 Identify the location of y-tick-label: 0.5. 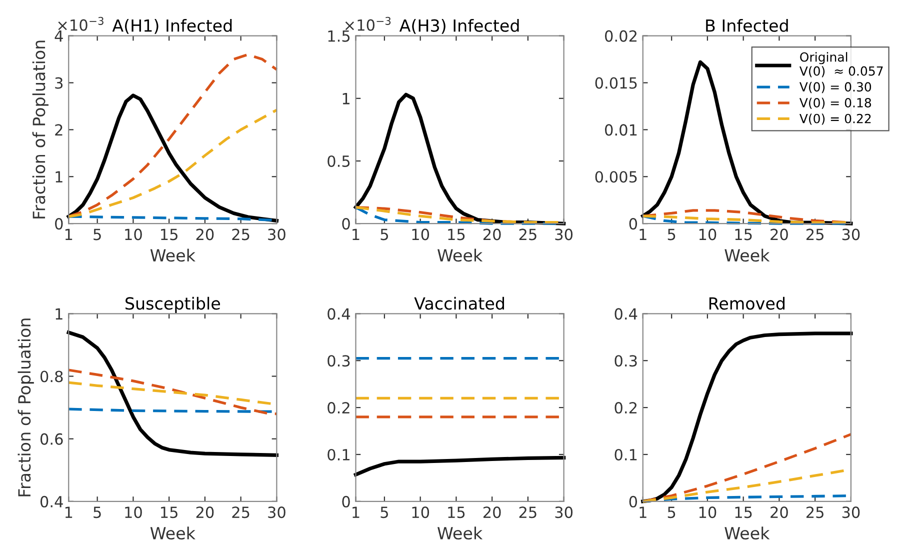
(339, 161).